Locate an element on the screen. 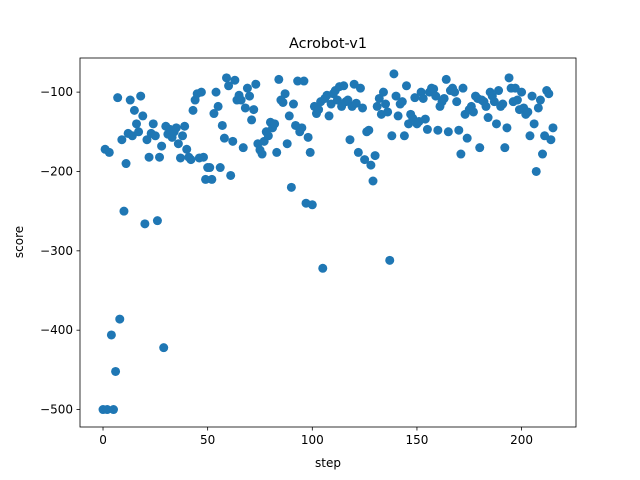 This screenshot has width=640, height=480. y-axis-ticks: −500 −400 −300 −200 −100 is located at coordinates (60, 251).